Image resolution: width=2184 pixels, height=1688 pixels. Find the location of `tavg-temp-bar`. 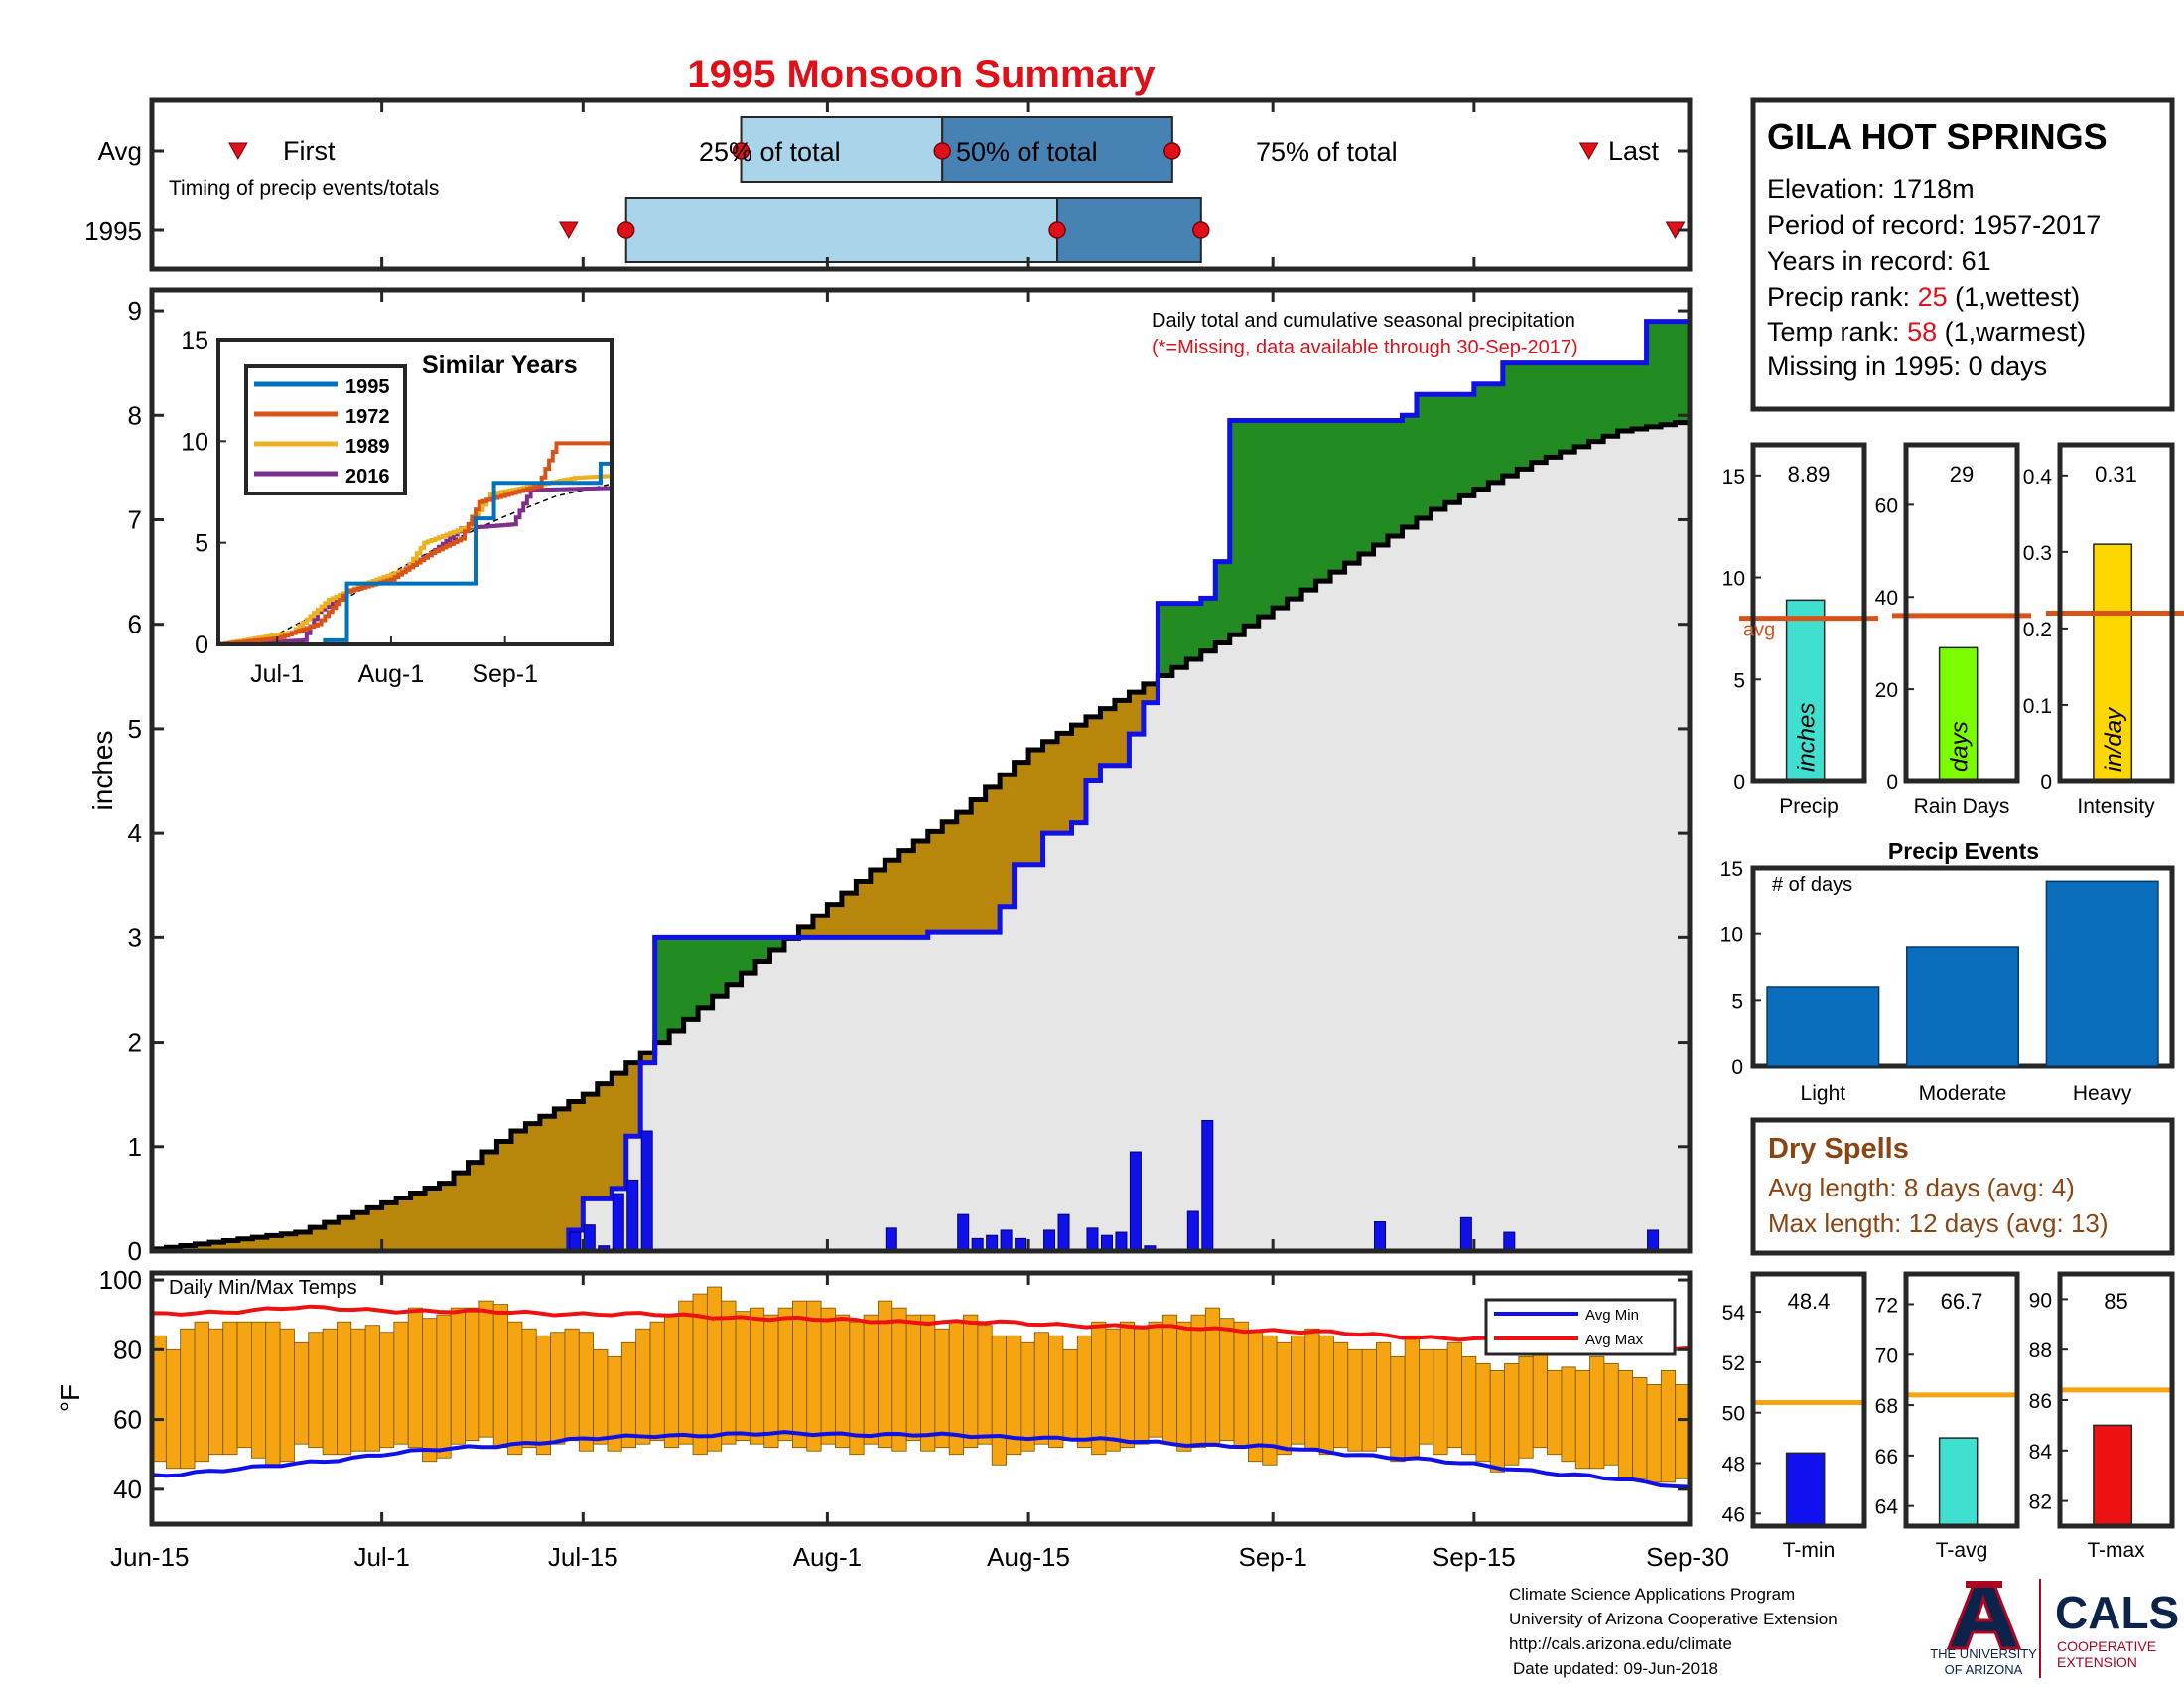

tavg-temp-bar is located at coordinates (1958, 1482).